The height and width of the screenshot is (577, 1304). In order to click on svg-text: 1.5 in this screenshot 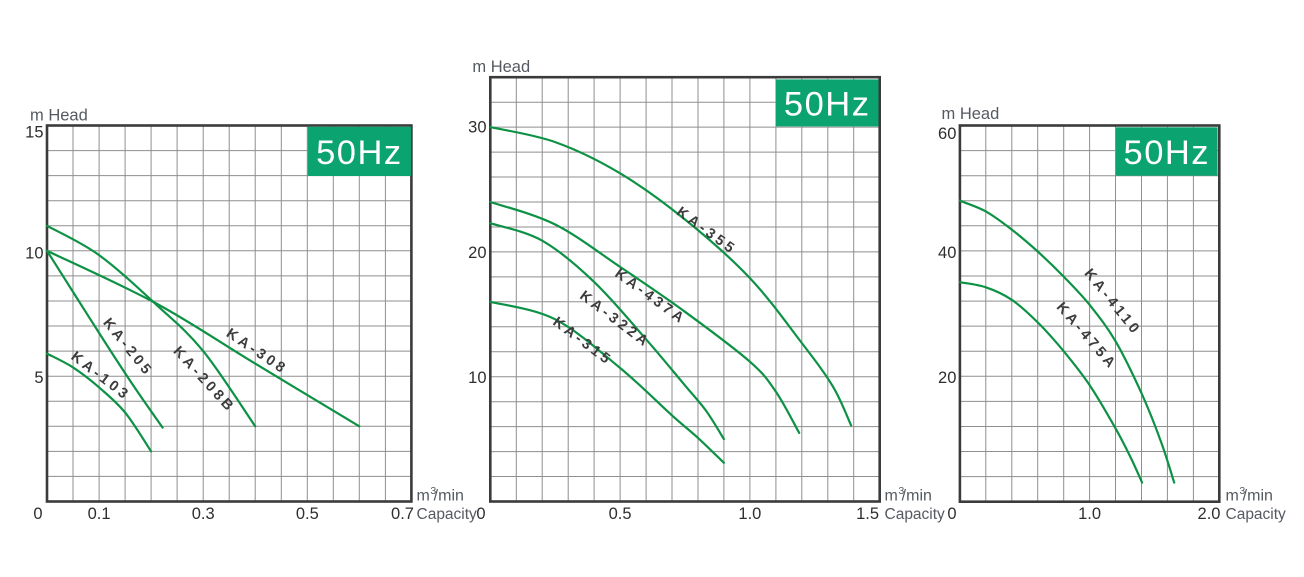, I will do `click(867, 514)`.